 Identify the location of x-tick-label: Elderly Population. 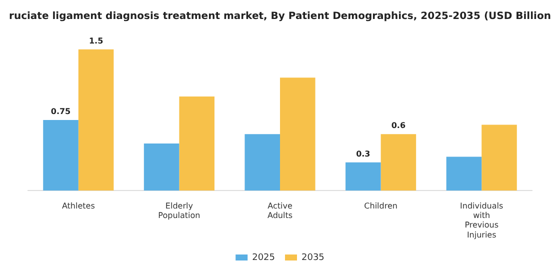
(179, 210).